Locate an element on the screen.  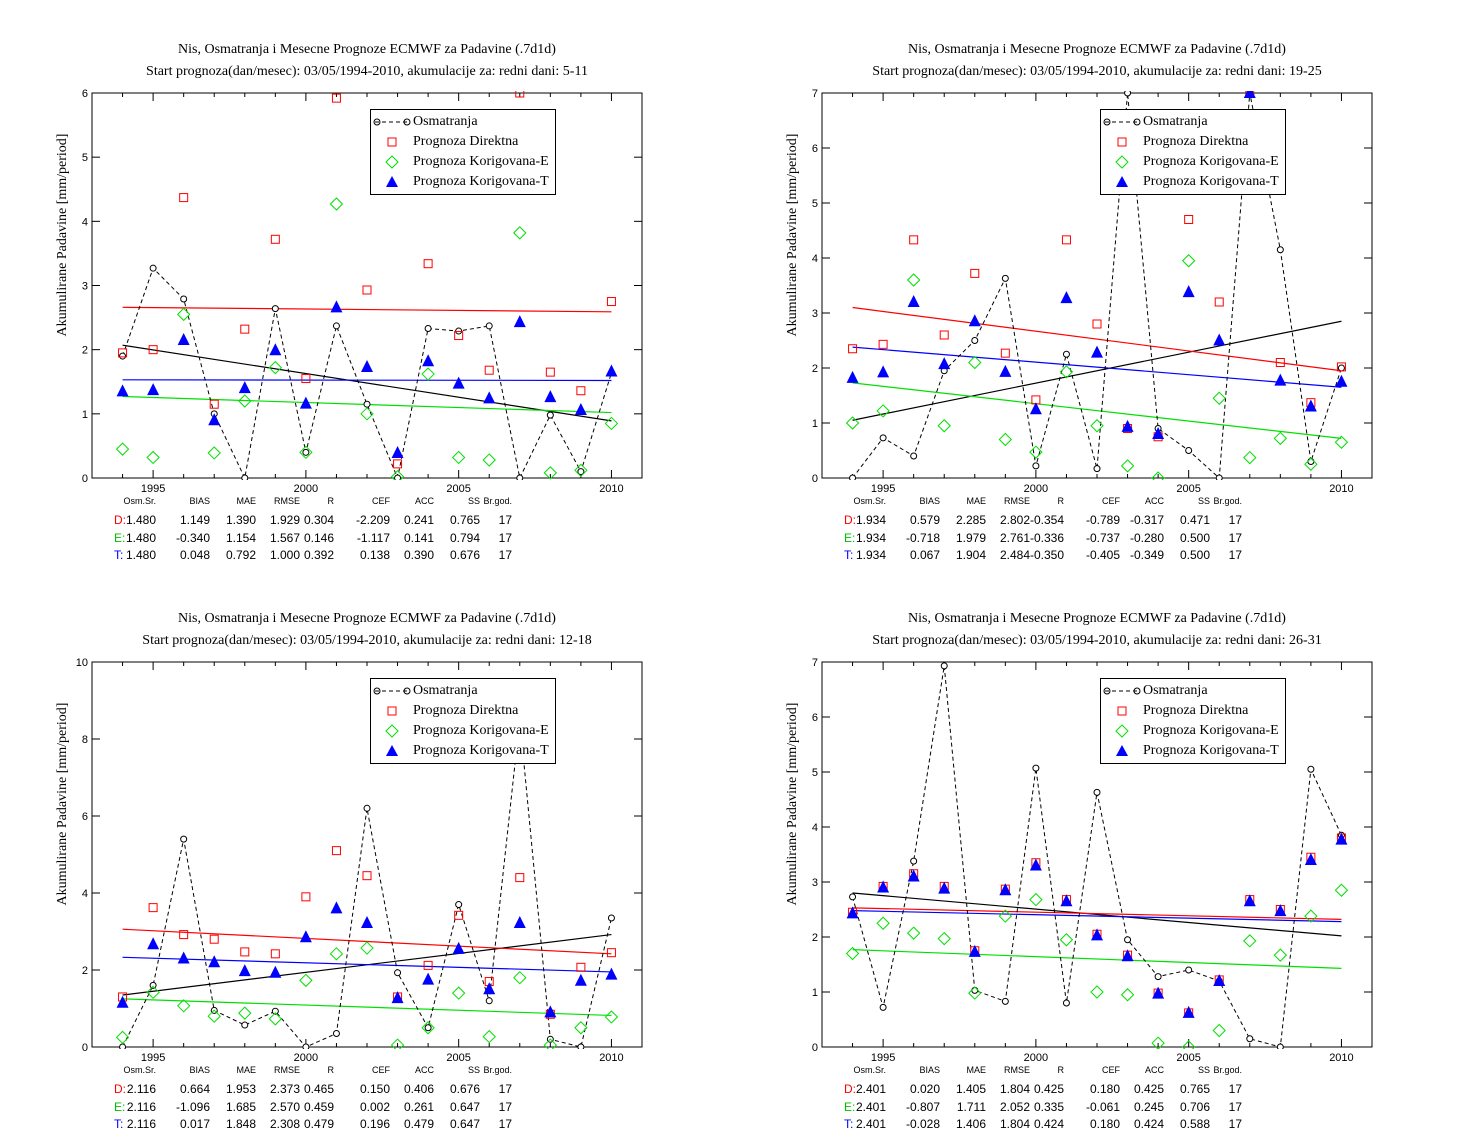
trend-line-corrT is located at coordinates (367, 380).